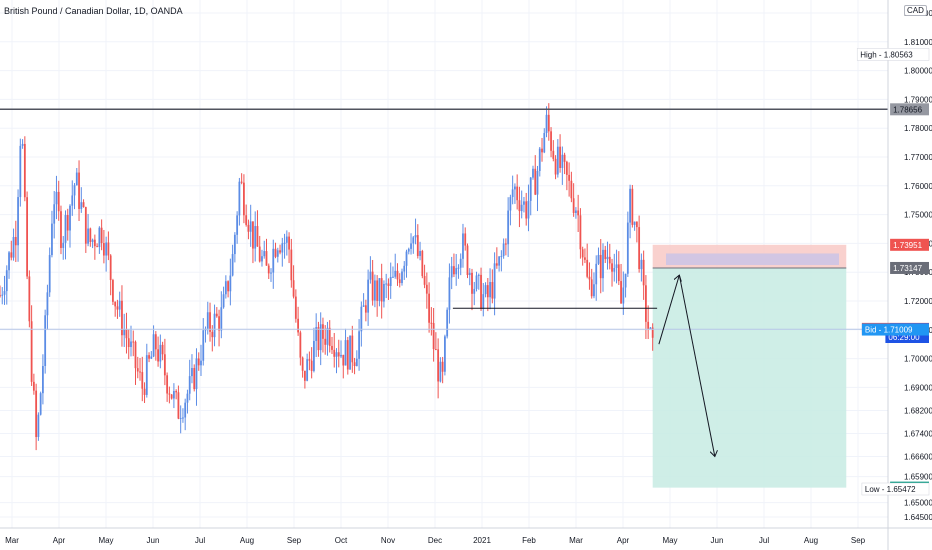 This screenshot has width=932, height=550. I want to click on time-axis-label: Apr, so click(59, 540).